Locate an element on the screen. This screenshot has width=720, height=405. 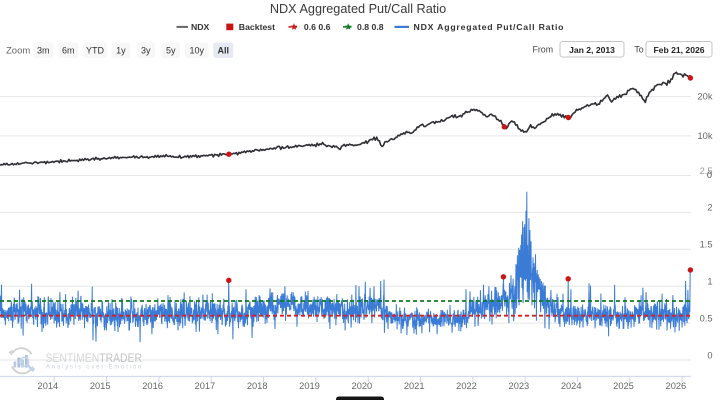
svg-text: 1y is located at coordinates (121, 51).